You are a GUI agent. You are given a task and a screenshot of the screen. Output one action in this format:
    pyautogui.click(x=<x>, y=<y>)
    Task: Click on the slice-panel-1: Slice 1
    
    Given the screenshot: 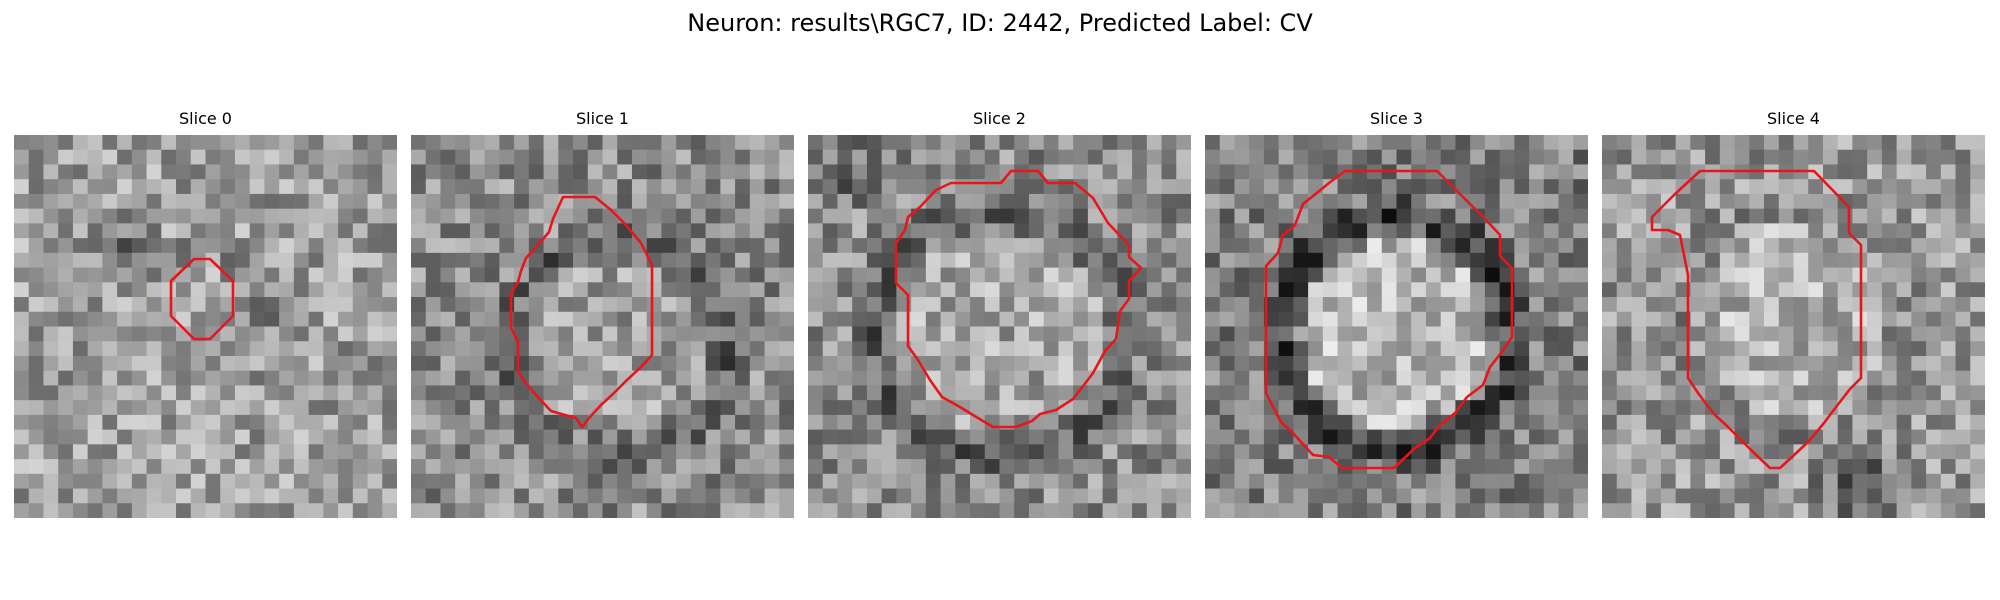 What is the action you would take?
    pyautogui.click(x=602, y=313)
    